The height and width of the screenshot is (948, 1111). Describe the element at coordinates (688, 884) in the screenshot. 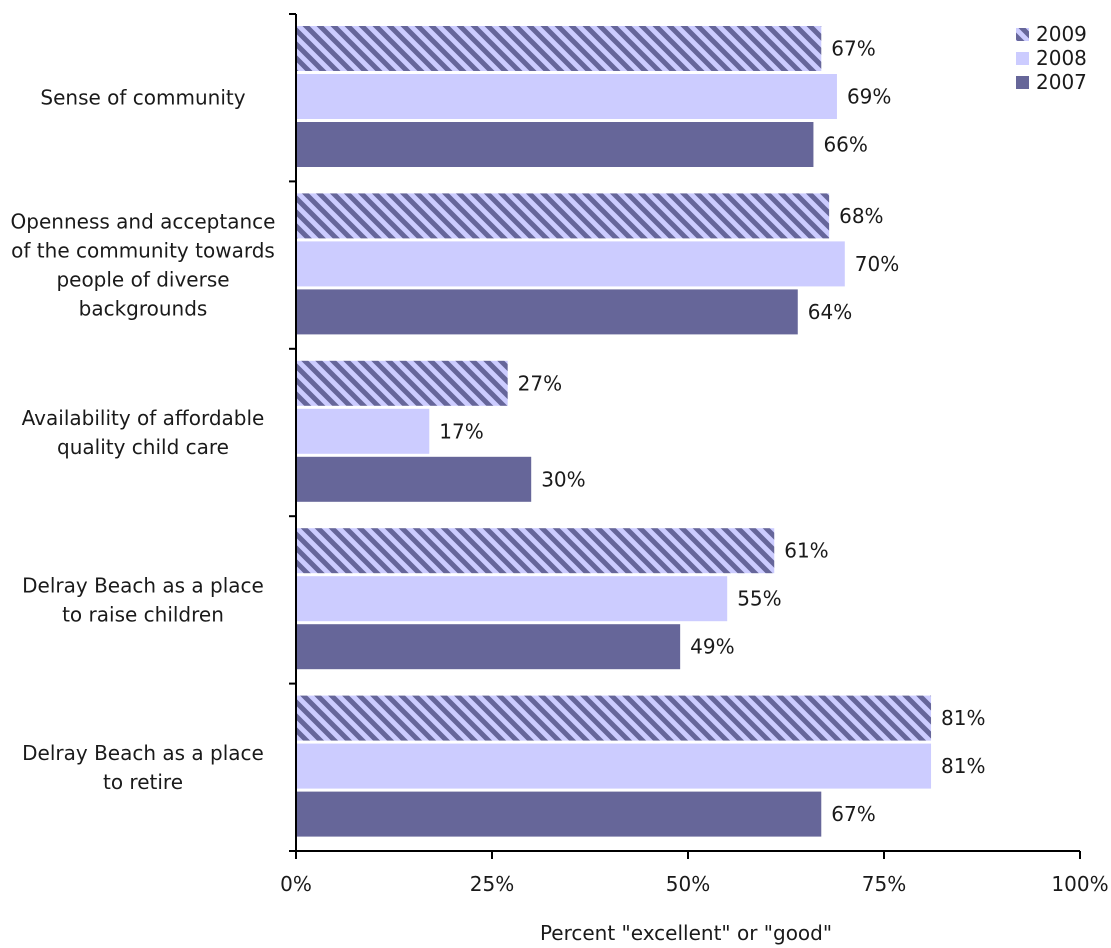

I see `x-tick-label: 50%` at that location.